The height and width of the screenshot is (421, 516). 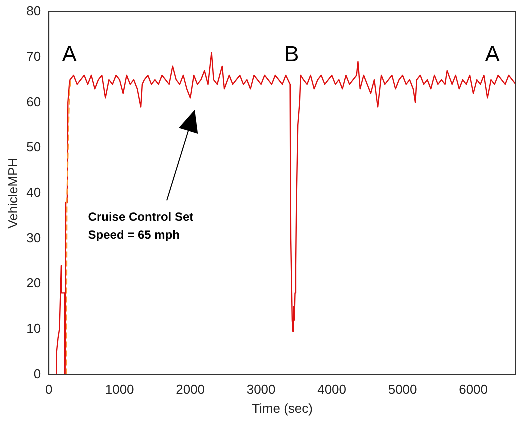 What do you see at coordinates (34, 328) in the screenshot?
I see `y-tick-label: 10` at bounding box center [34, 328].